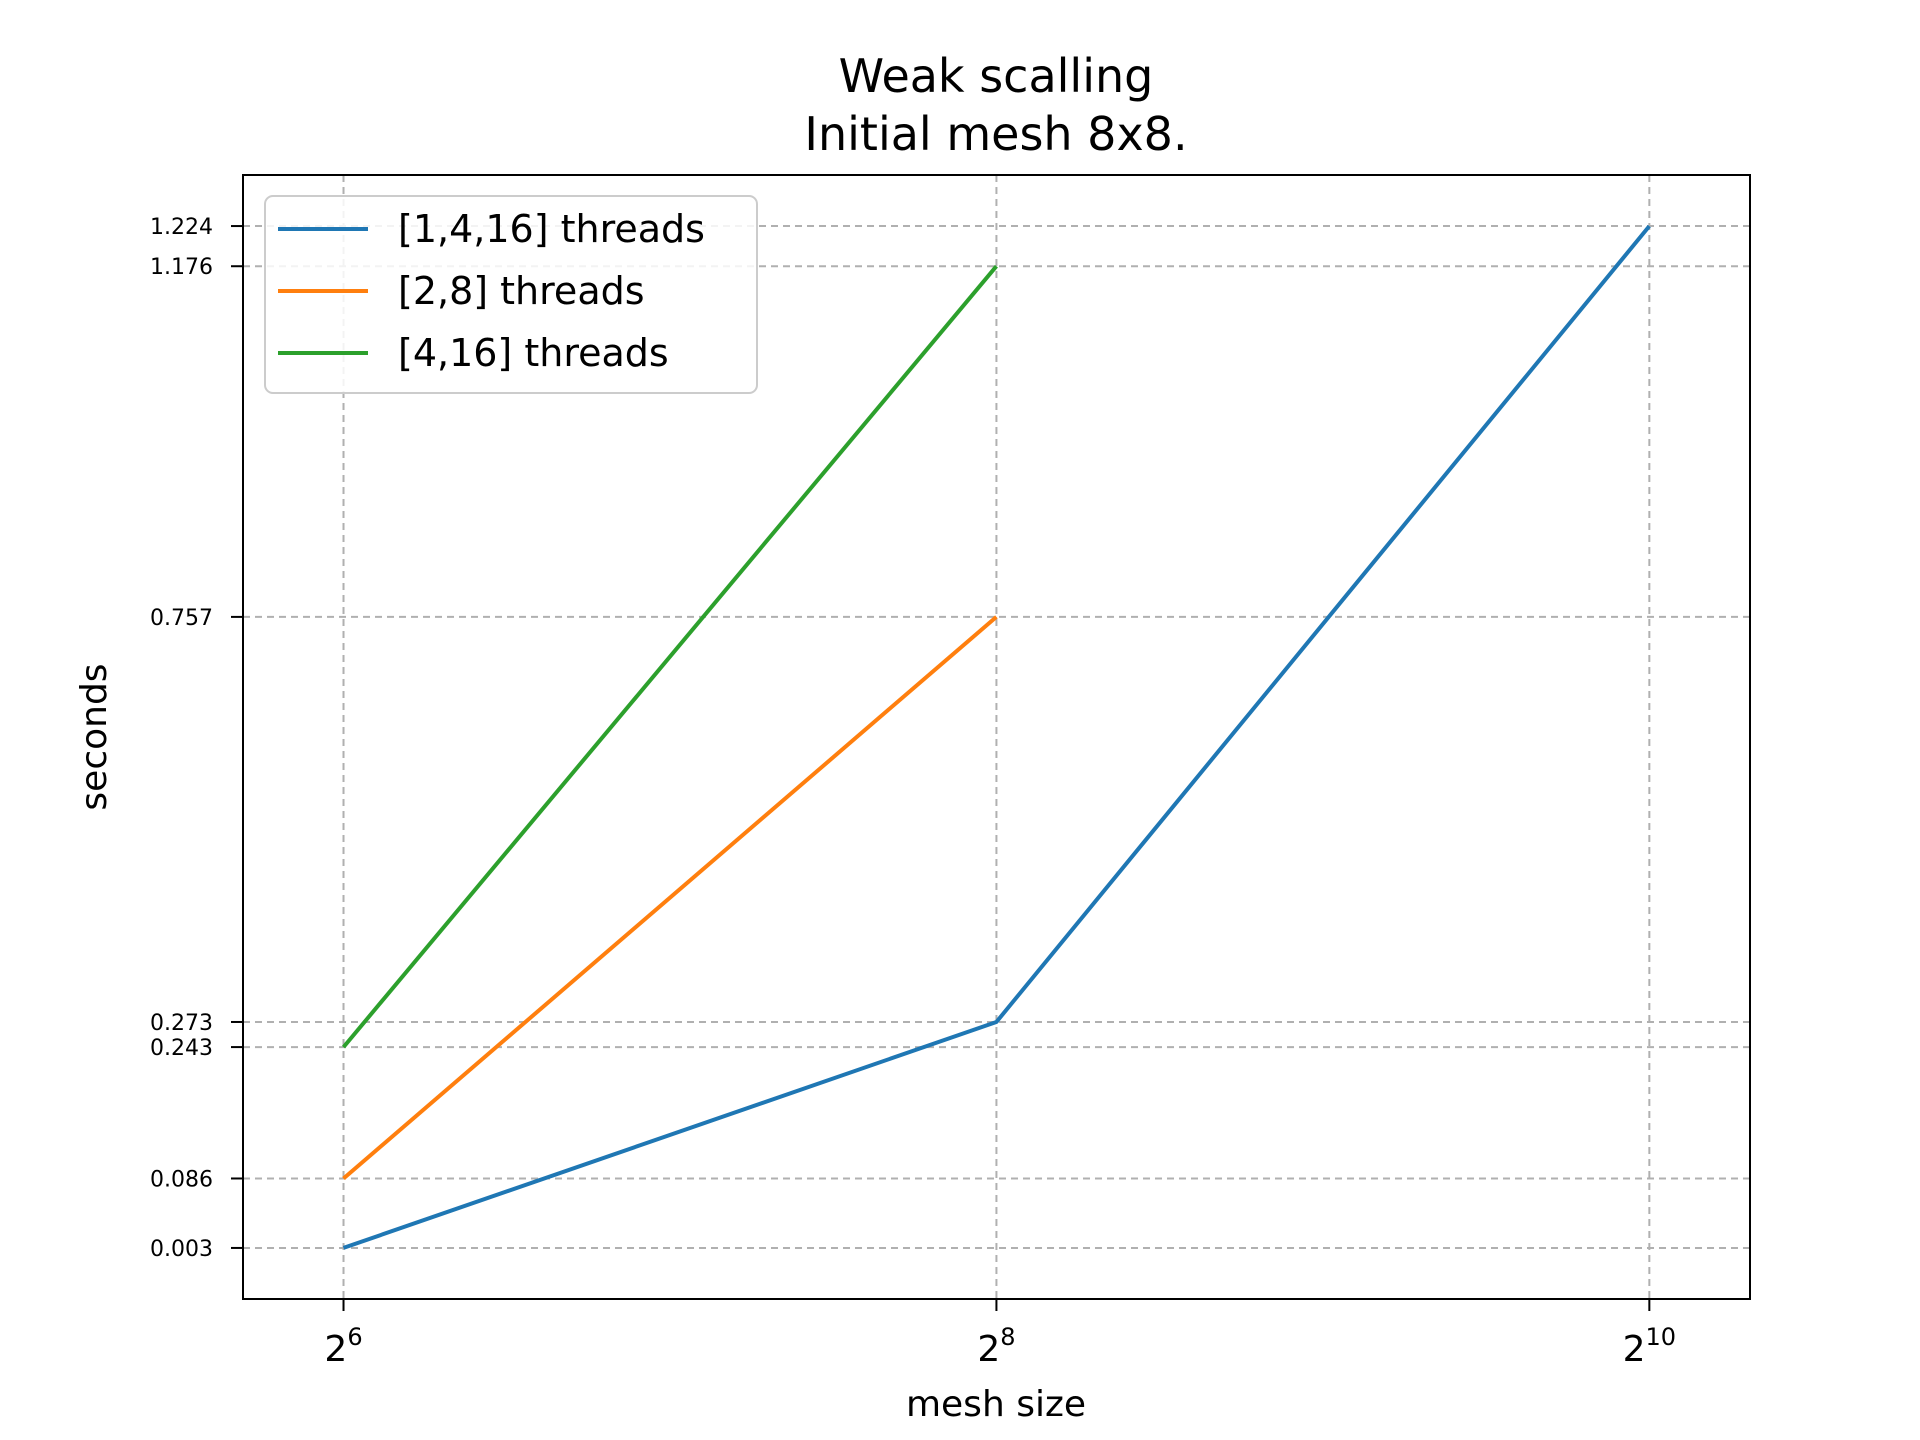 Image resolution: width=1920 pixels, height=1440 pixels. What do you see at coordinates (996, 76) in the screenshot?
I see `chart-title-line-1: Weak scalling` at bounding box center [996, 76].